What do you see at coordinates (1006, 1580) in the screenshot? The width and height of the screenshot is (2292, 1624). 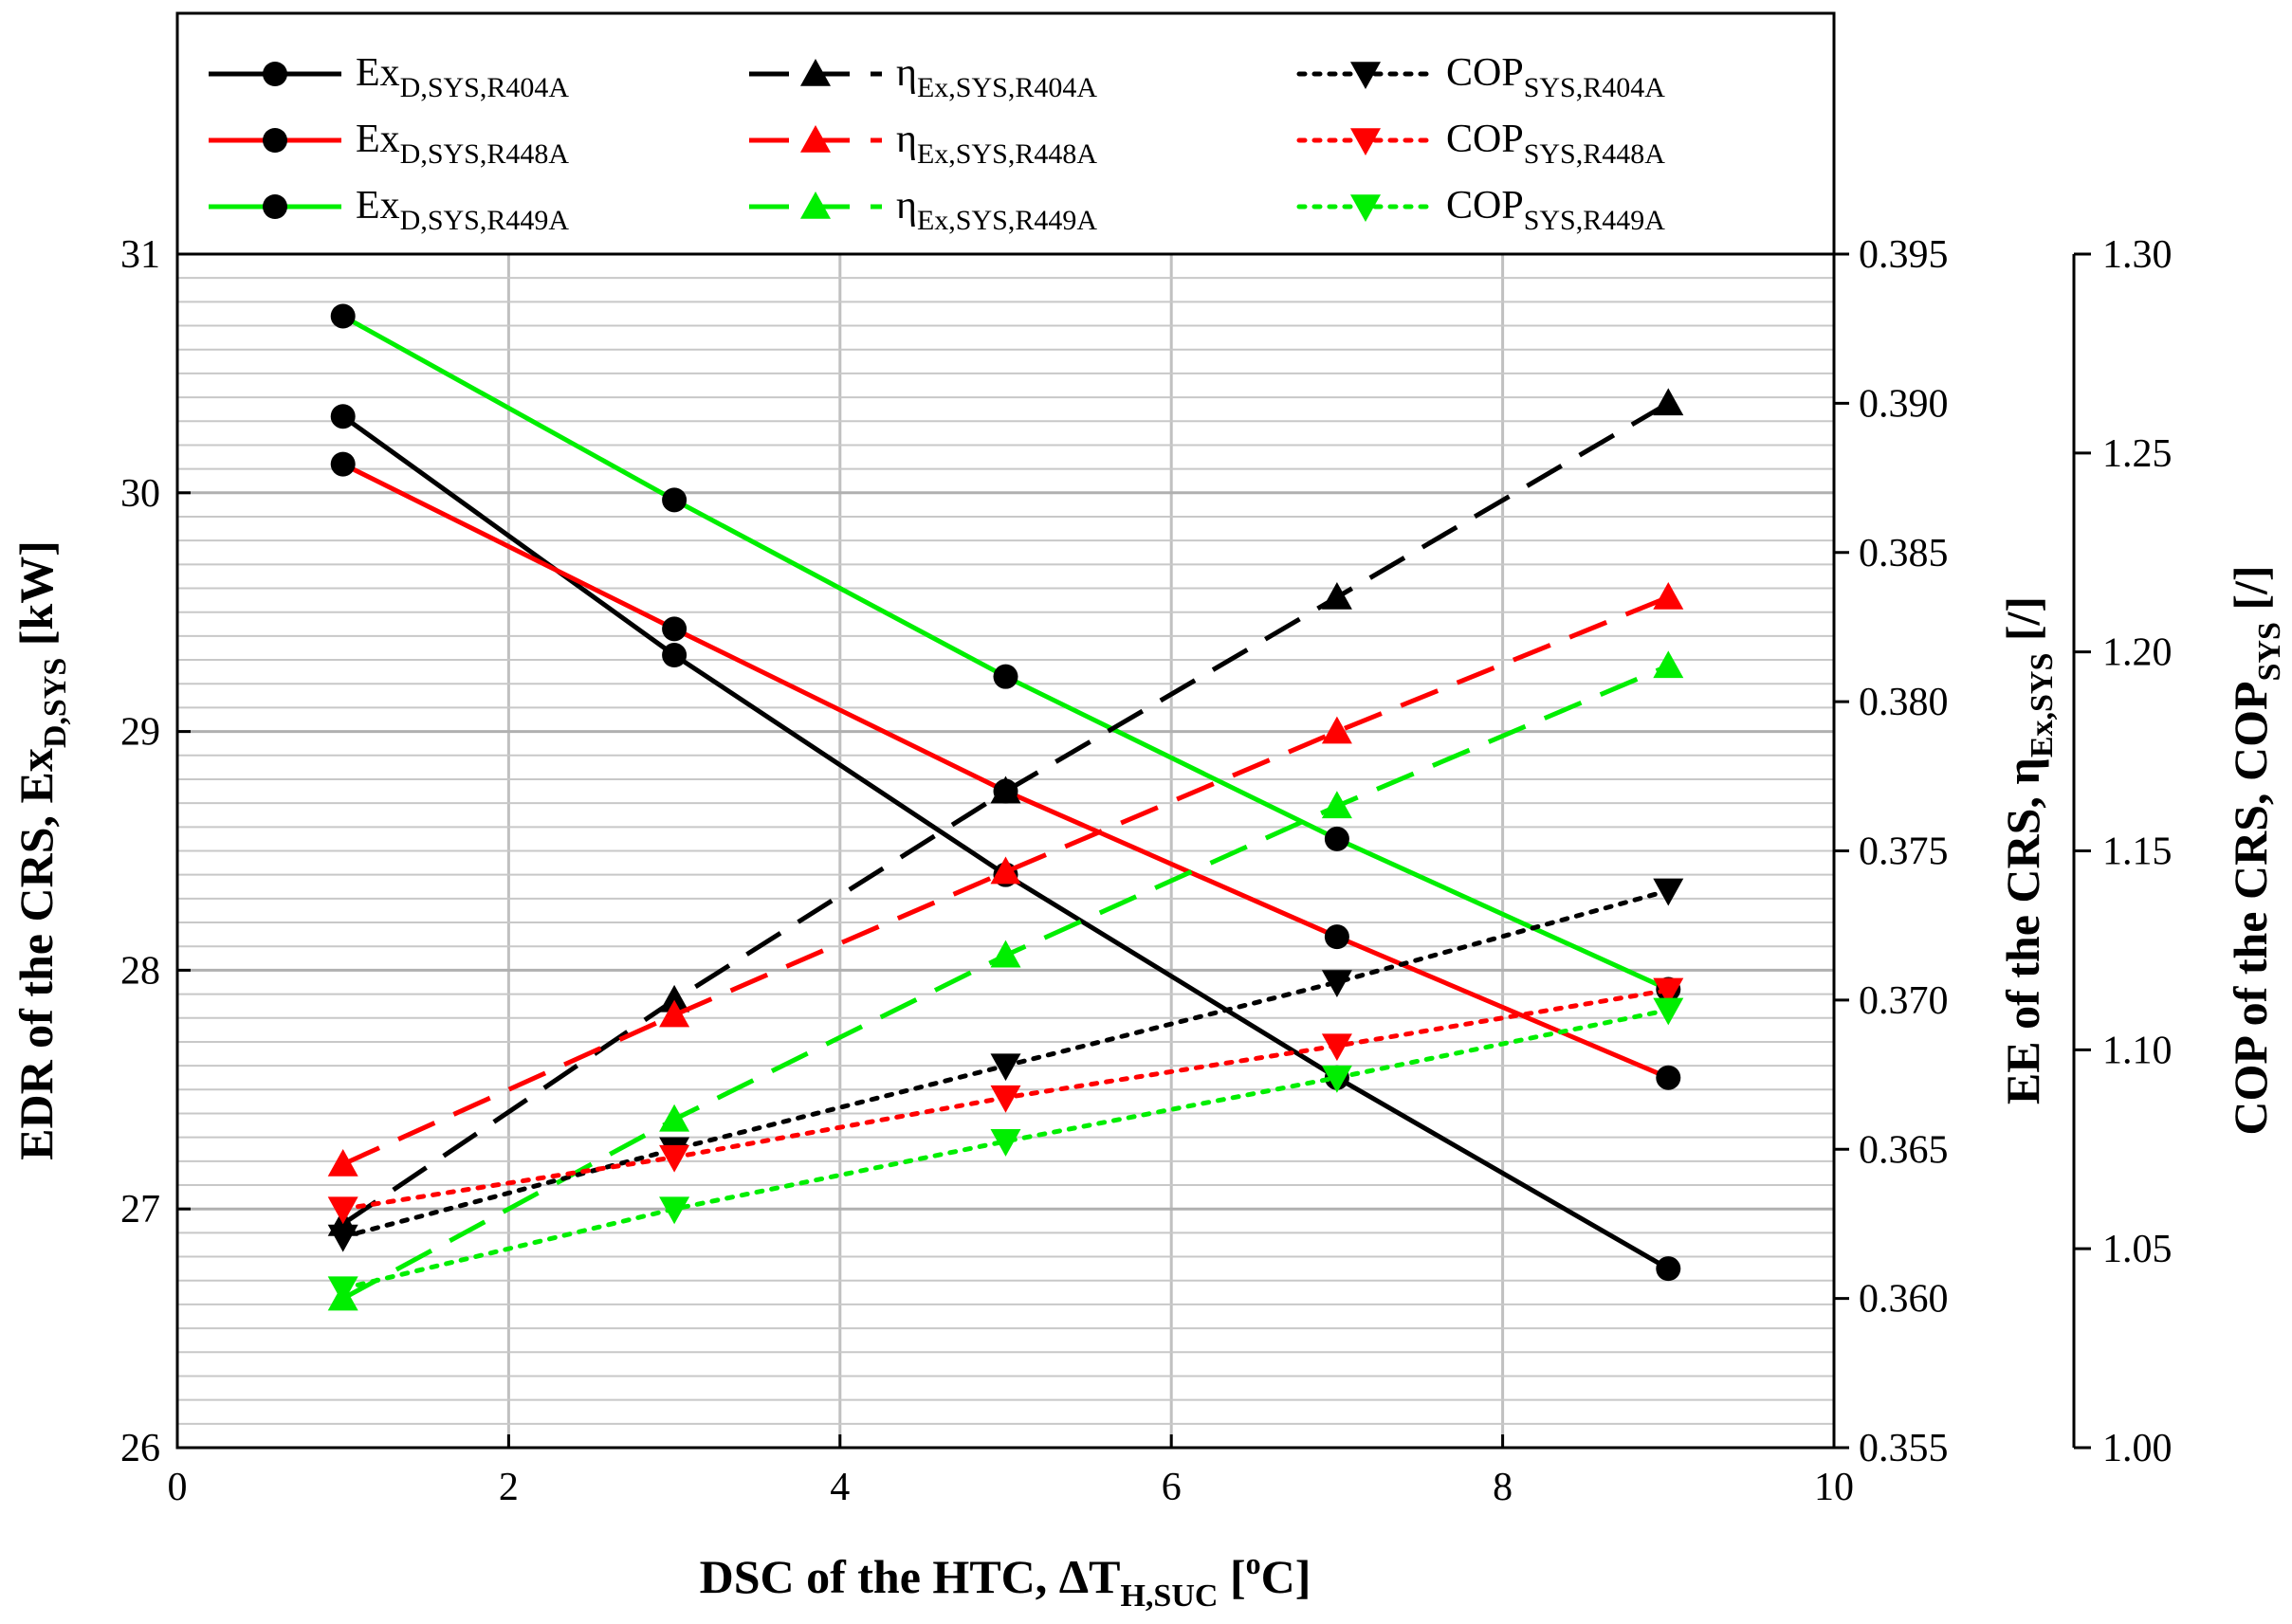 I see `x-axis-label: DSC of the HTC, ΔTH,SUC [oC]` at bounding box center [1006, 1580].